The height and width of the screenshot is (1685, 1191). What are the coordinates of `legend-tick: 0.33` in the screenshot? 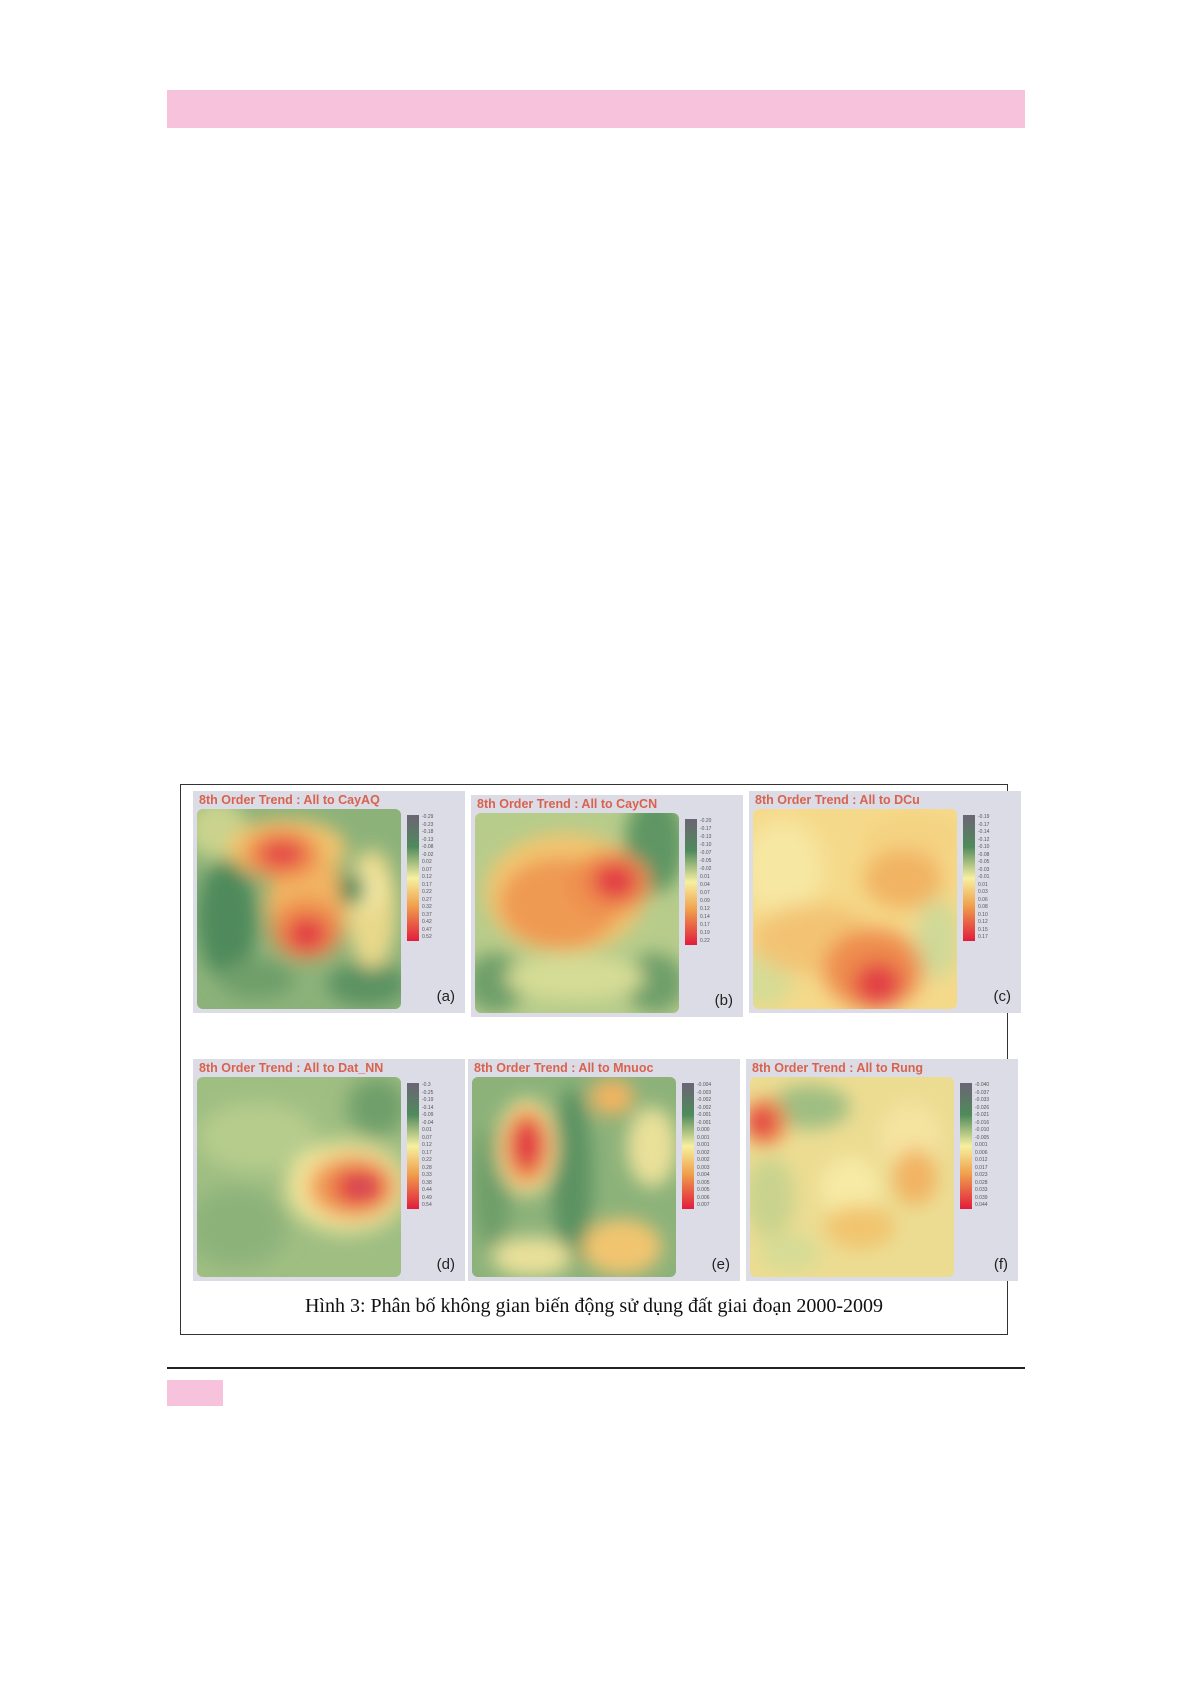 It's located at (427, 1175).